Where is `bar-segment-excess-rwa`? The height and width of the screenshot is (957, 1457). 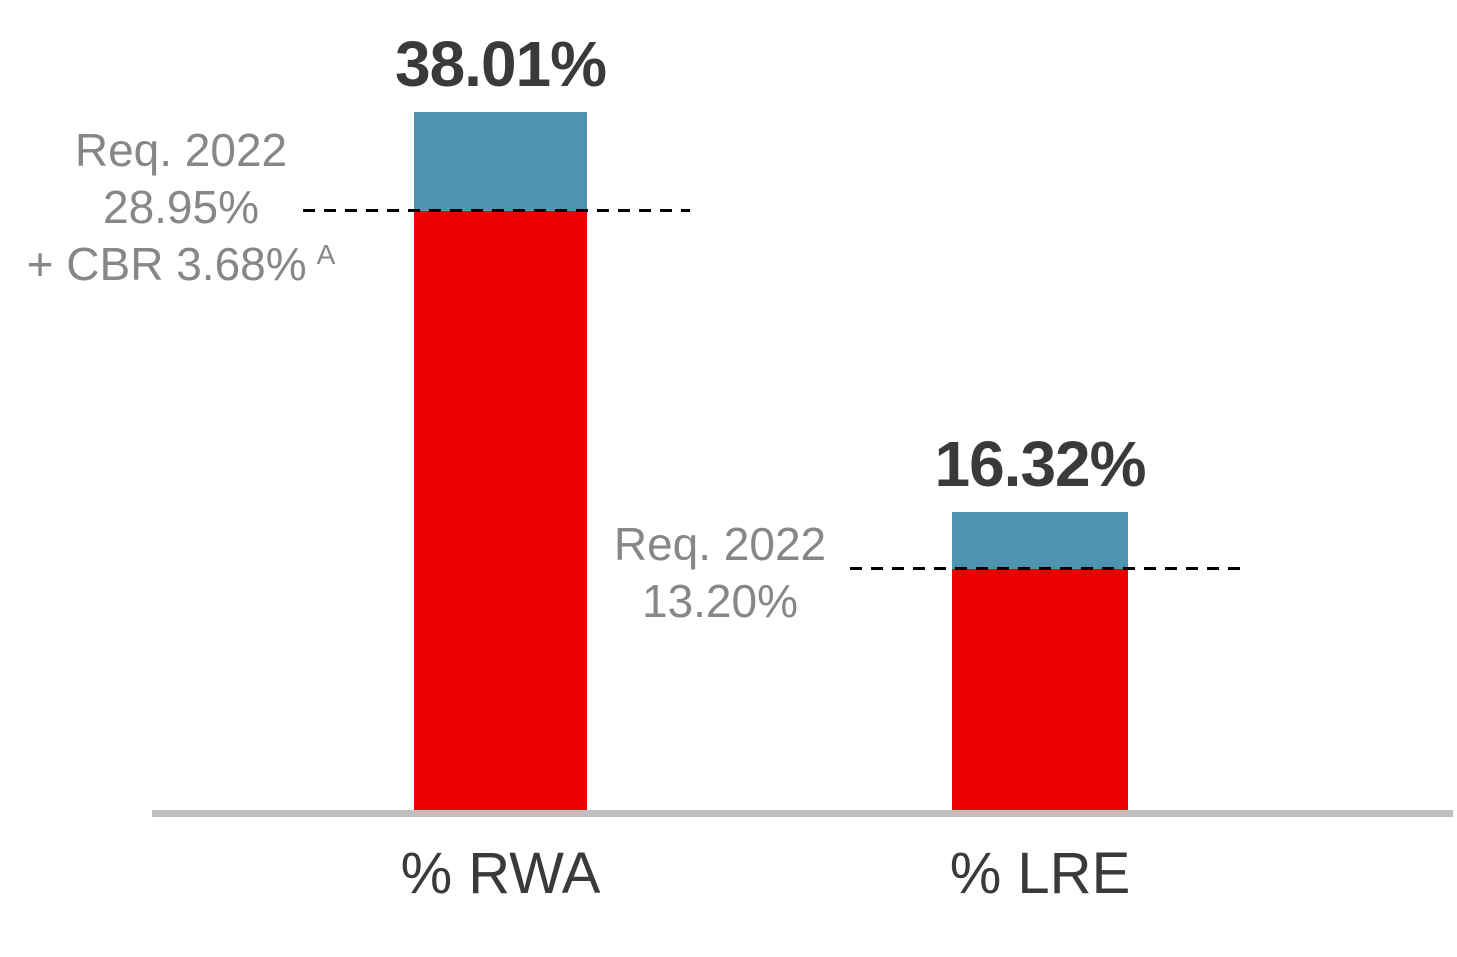 bar-segment-excess-rwa is located at coordinates (500, 161).